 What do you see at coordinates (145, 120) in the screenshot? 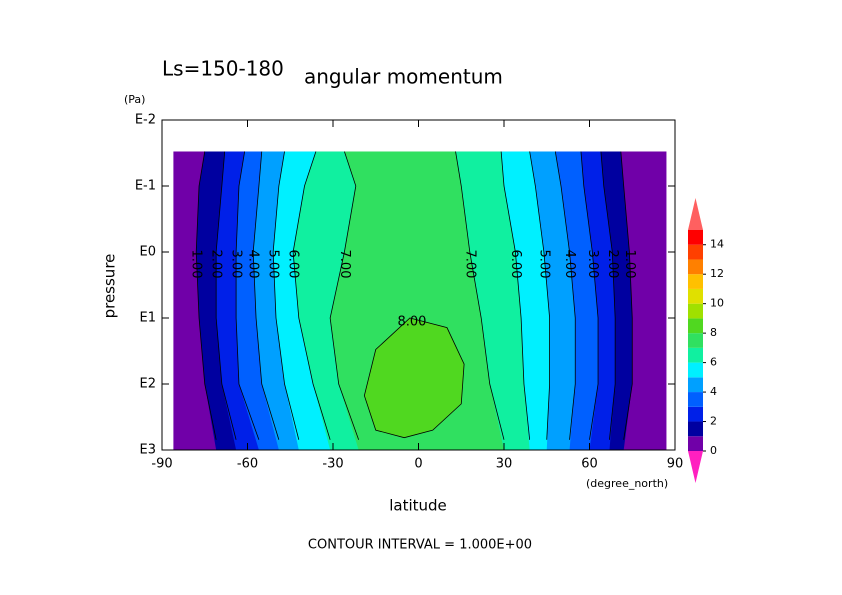
I see `y-tick-label: E-2` at bounding box center [145, 120].